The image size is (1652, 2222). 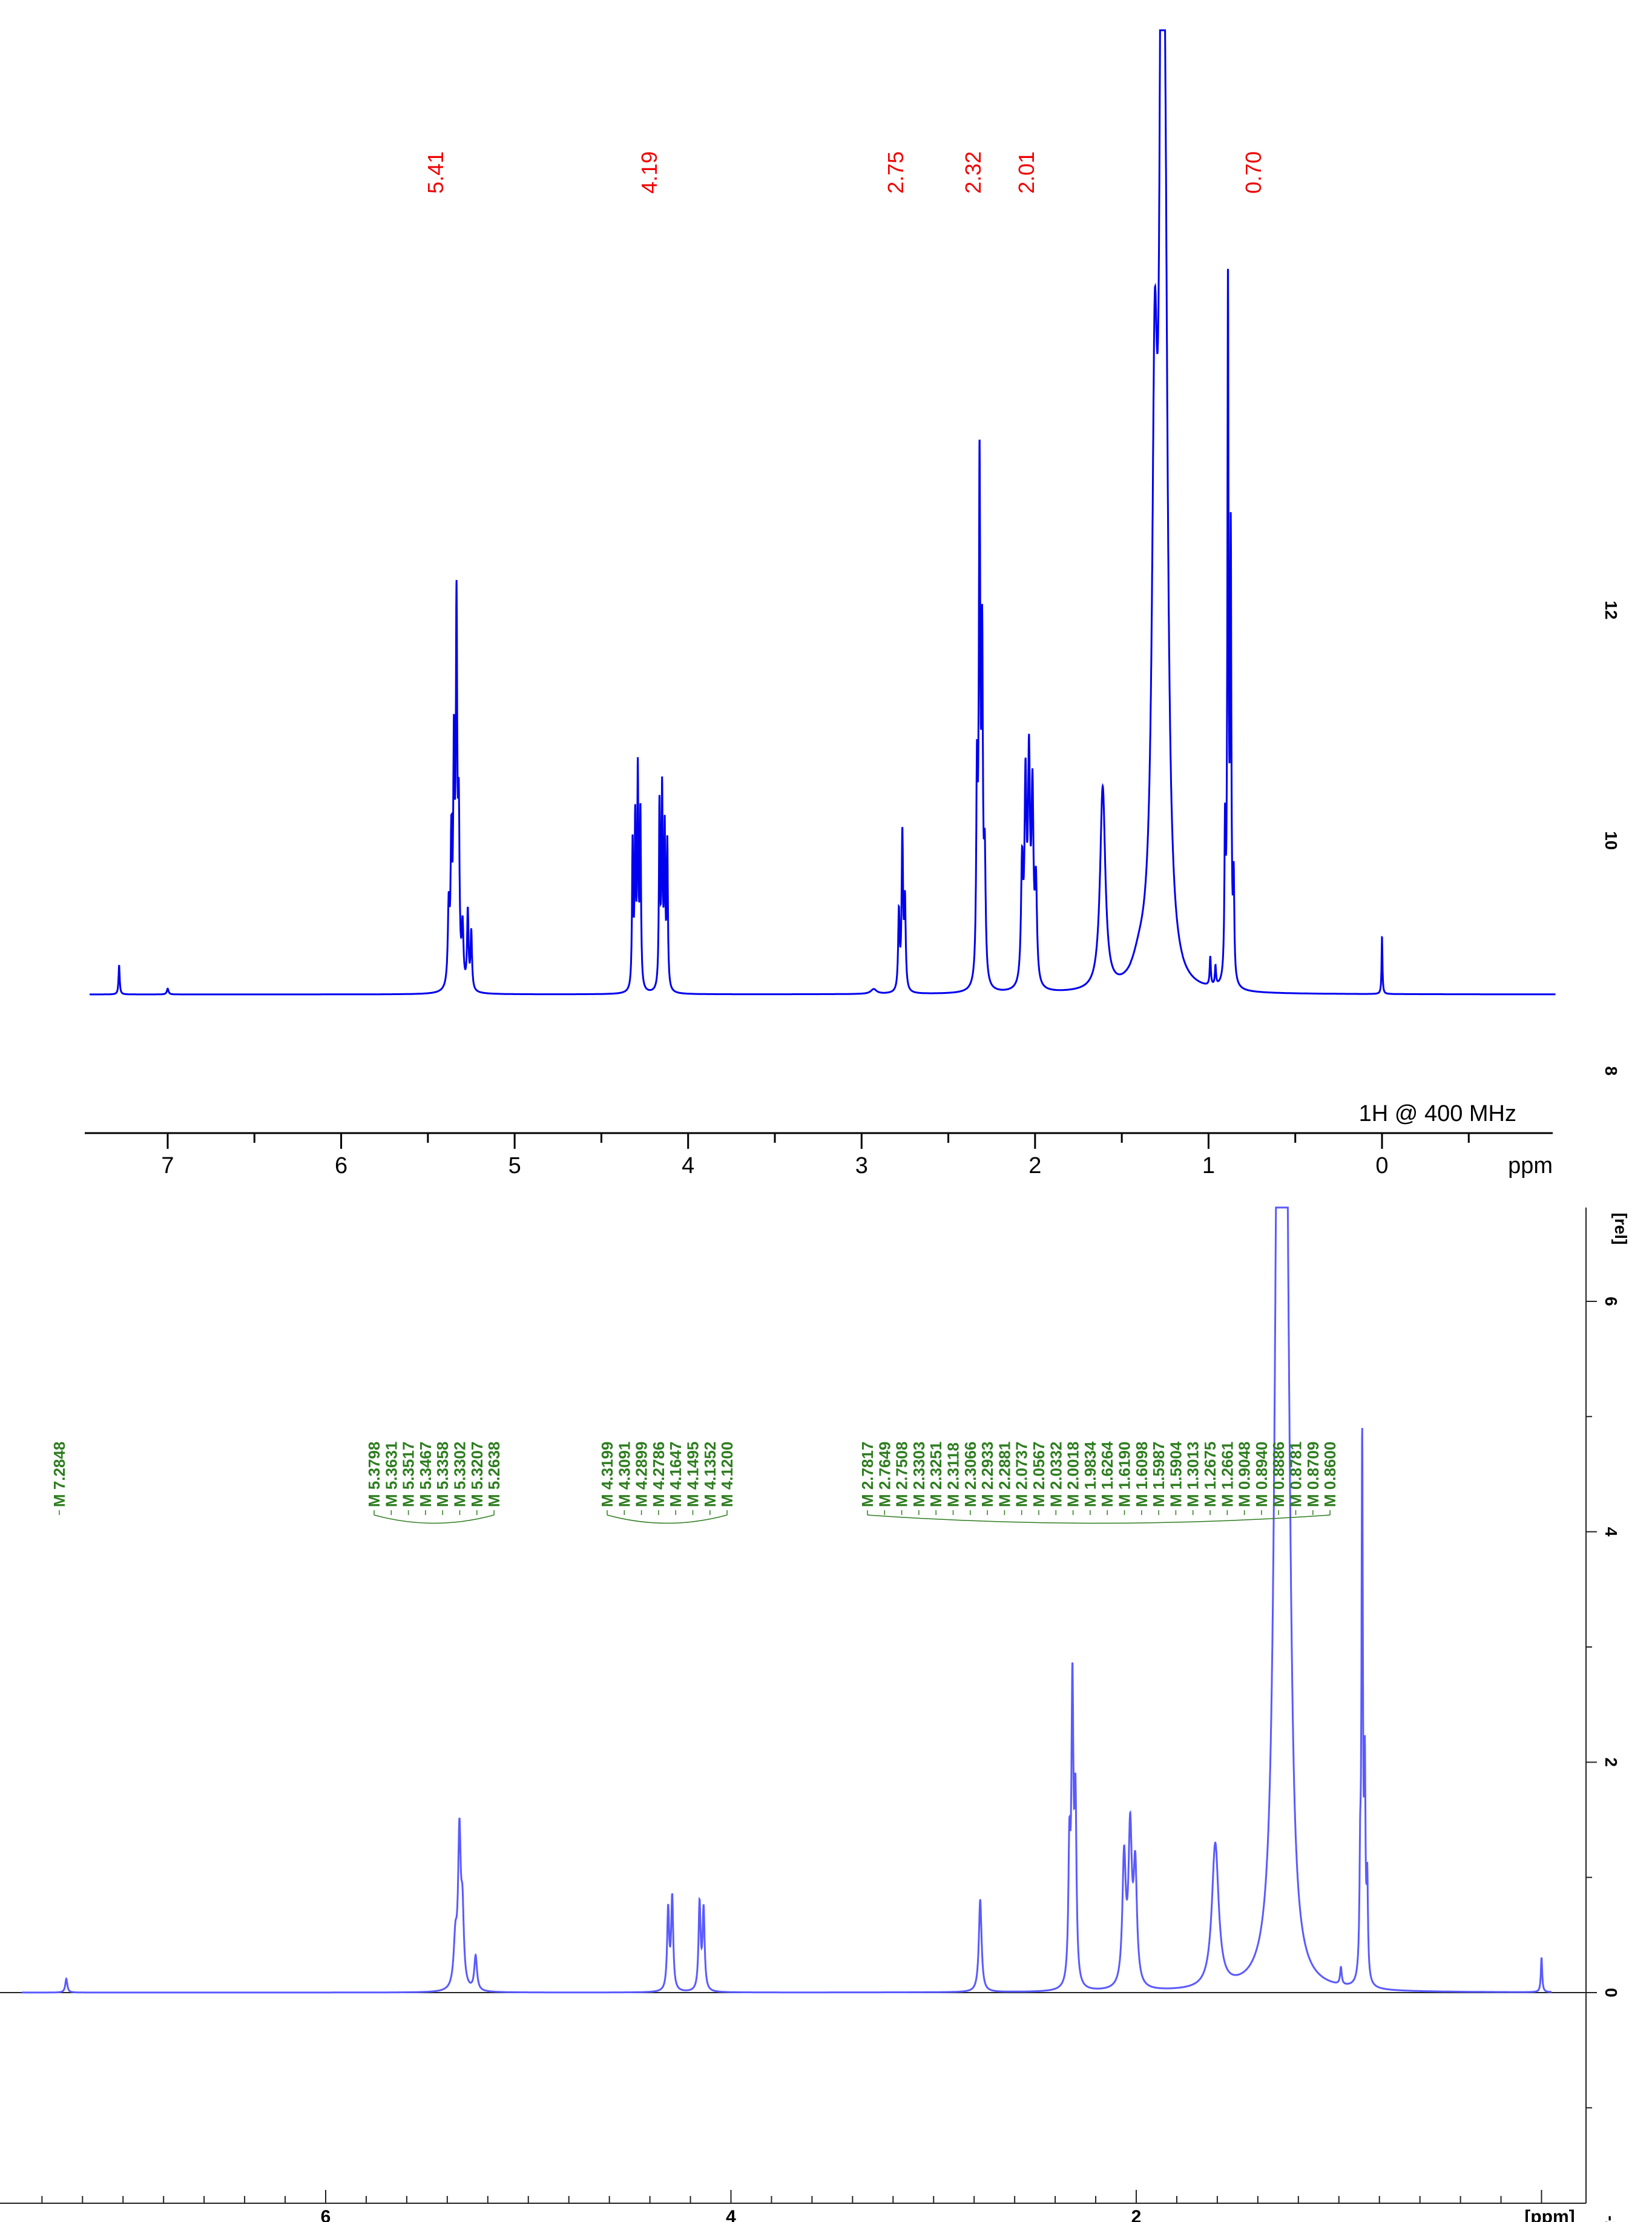 I want to click on top-tick-label: 7, so click(x=168, y=1165).